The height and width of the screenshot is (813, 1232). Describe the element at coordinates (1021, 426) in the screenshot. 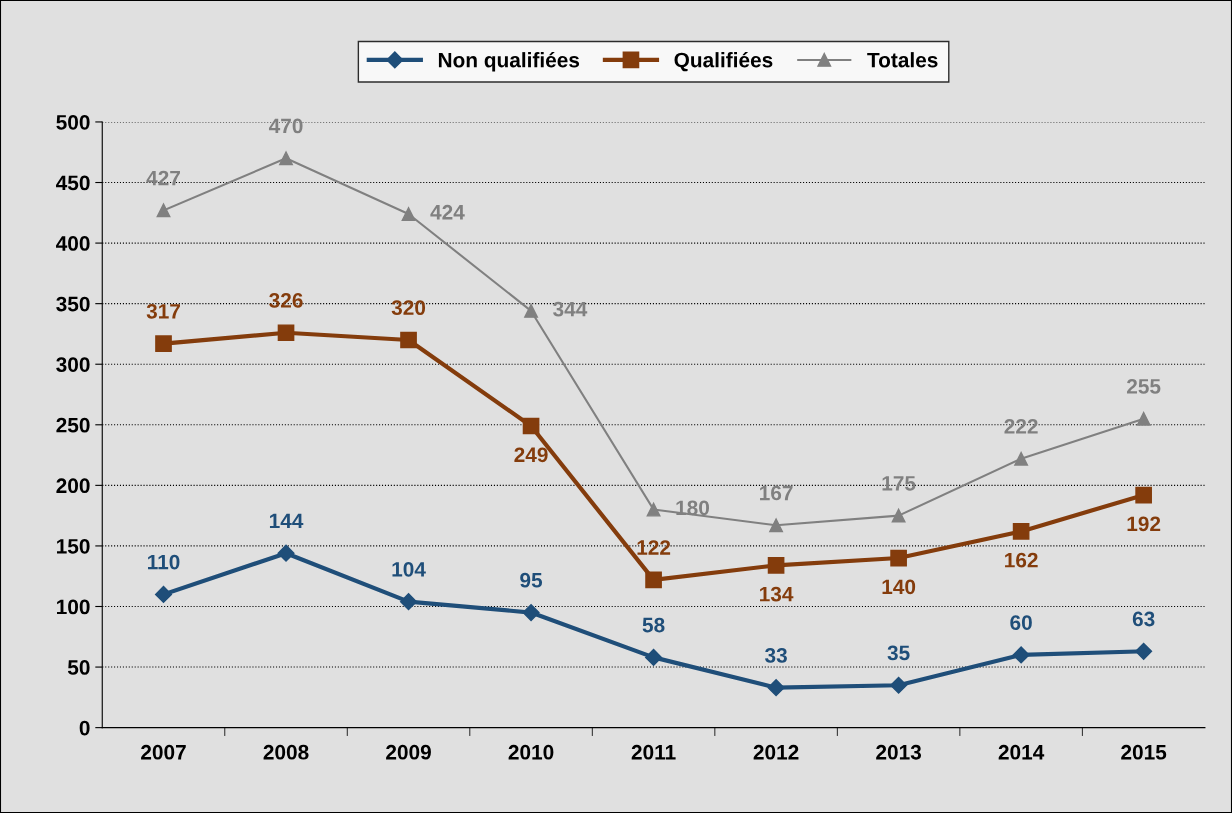

I see `data-label: 222` at that location.